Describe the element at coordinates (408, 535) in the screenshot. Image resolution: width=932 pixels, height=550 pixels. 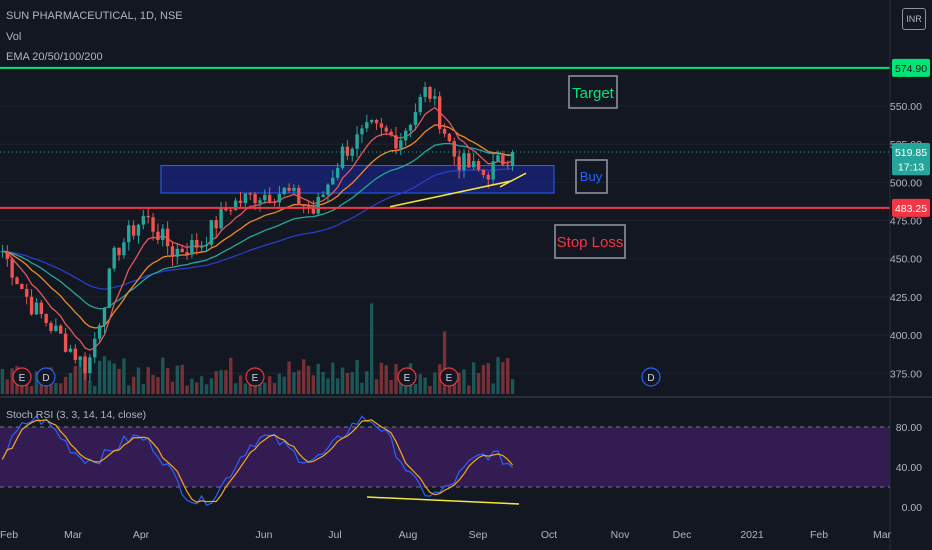
I see `time-tick-label: Aug` at that location.